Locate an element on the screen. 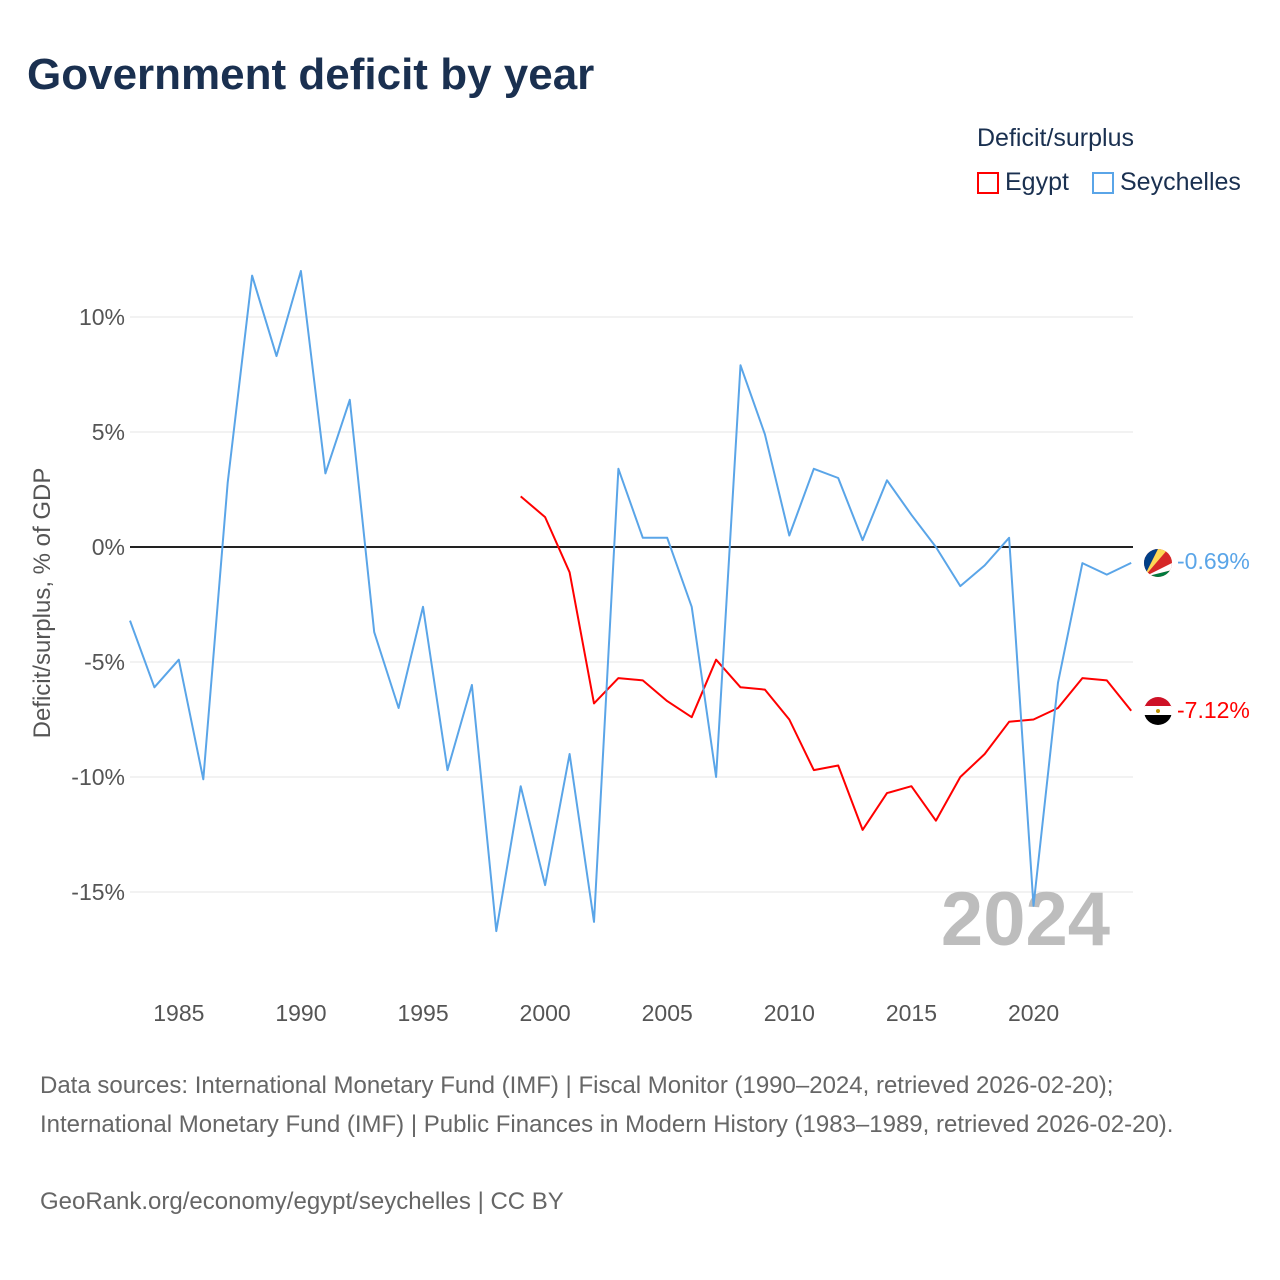 This screenshot has width=1280, height=1280. x-tick-label: 2000 is located at coordinates (545, 1013).